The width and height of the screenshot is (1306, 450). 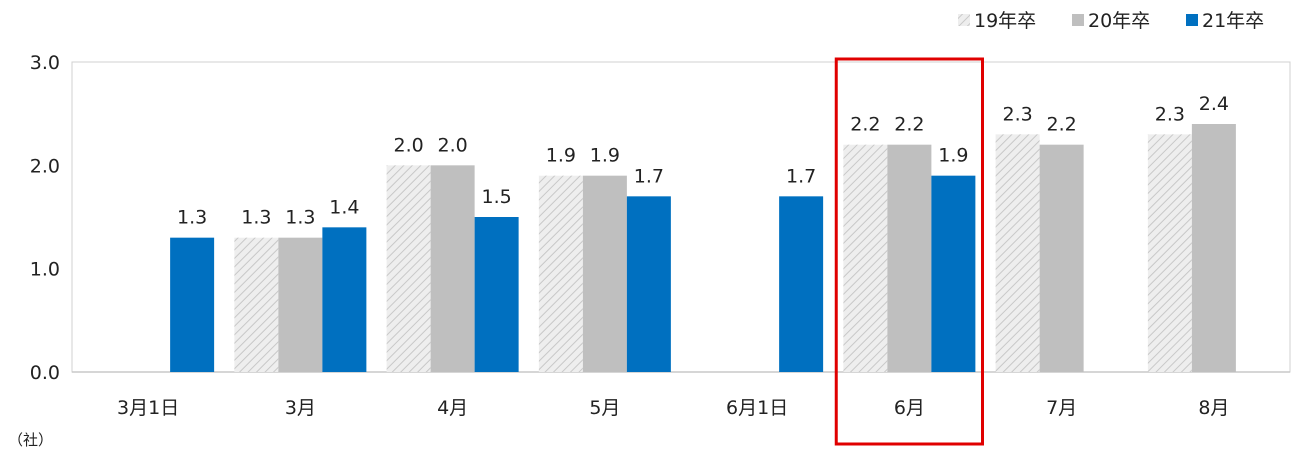 What do you see at coordinates (45, 63) in the screenshot?
I see `y-tick-label: 3.0` at bounding box center [45, 63].